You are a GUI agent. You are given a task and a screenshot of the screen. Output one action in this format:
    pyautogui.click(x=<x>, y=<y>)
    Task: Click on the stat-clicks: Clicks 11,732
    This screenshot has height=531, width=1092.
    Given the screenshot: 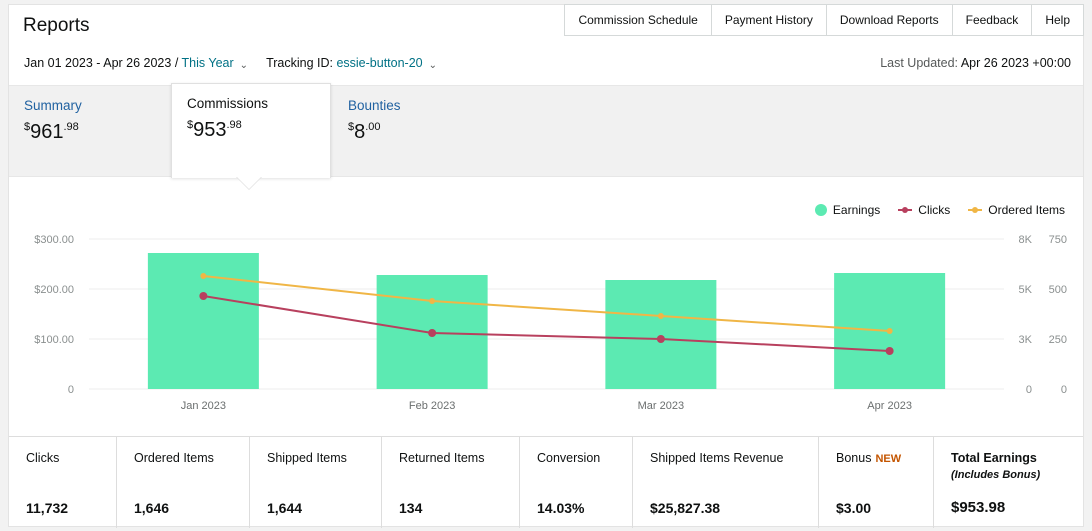 What is the action you would take?
    pyautogui.click(x=63, y=482)
    